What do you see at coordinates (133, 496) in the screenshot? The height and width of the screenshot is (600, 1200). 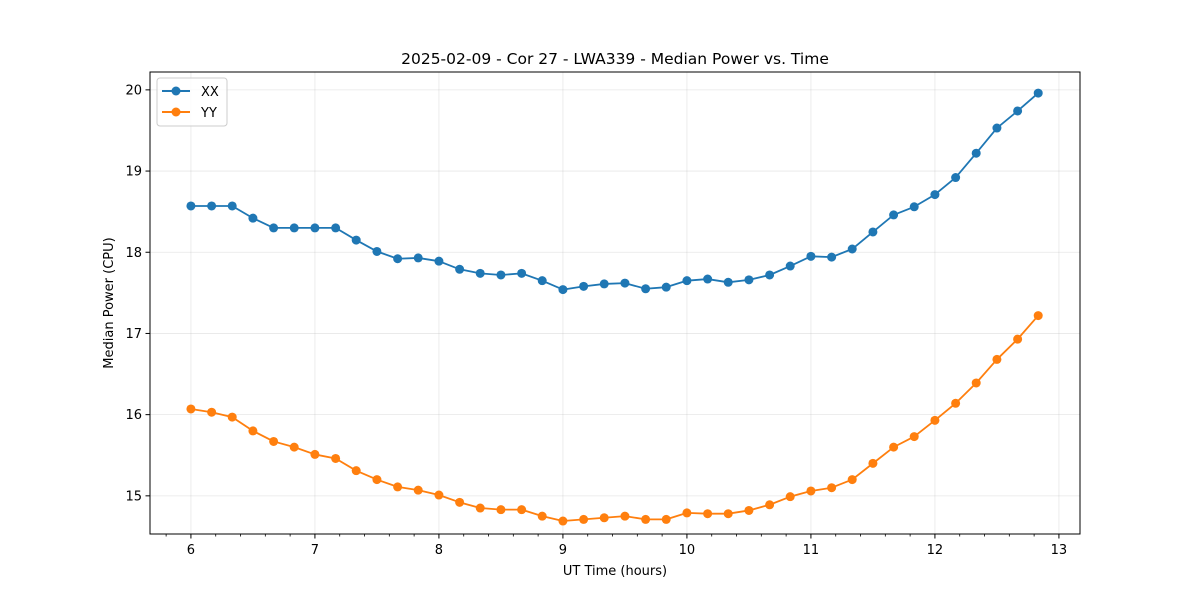 I see `y-tick-label: 15` at bounding box center [133, 496].